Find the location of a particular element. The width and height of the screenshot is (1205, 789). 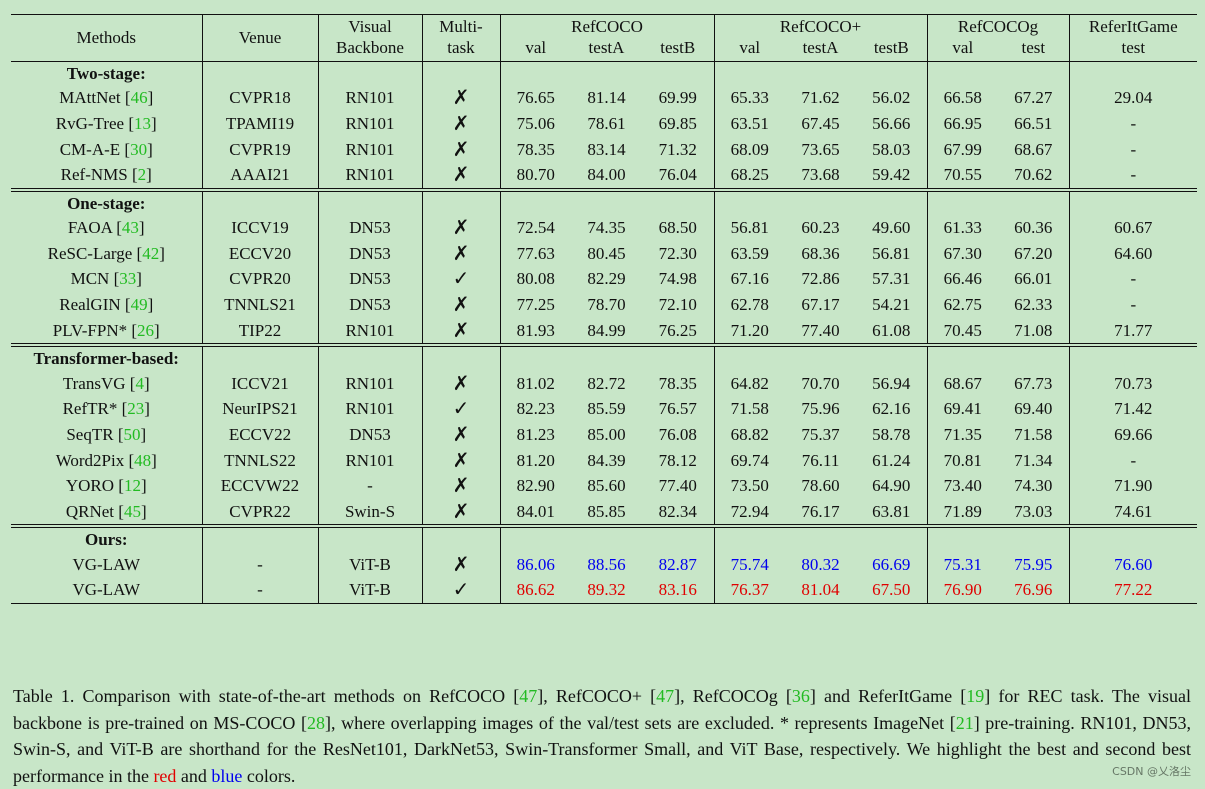

method-citation: 13 is located at coordinates (143, 124).